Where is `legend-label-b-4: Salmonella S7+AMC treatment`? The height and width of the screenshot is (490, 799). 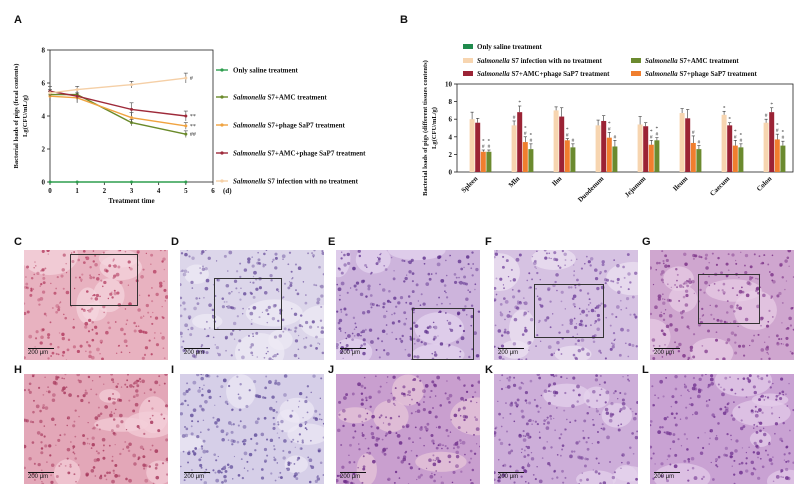
legend-label-b-4: Salmonella S7+AMC treatment is located at coordinates (692, 61).